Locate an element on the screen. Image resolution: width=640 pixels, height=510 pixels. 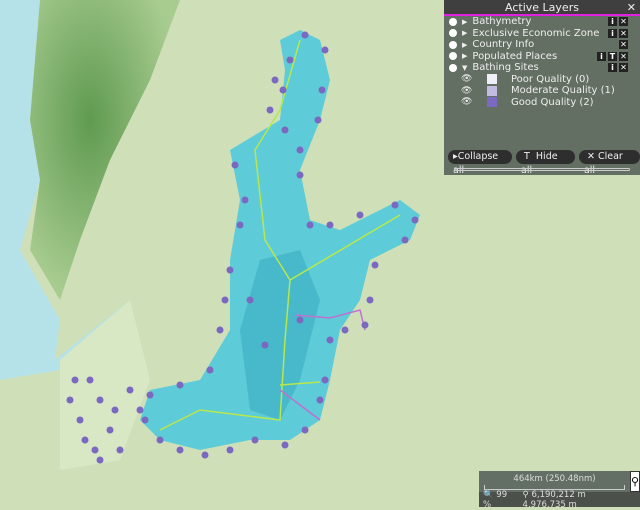
clear-all-button: ✕ Clear all is located at coordinates (609, 163).